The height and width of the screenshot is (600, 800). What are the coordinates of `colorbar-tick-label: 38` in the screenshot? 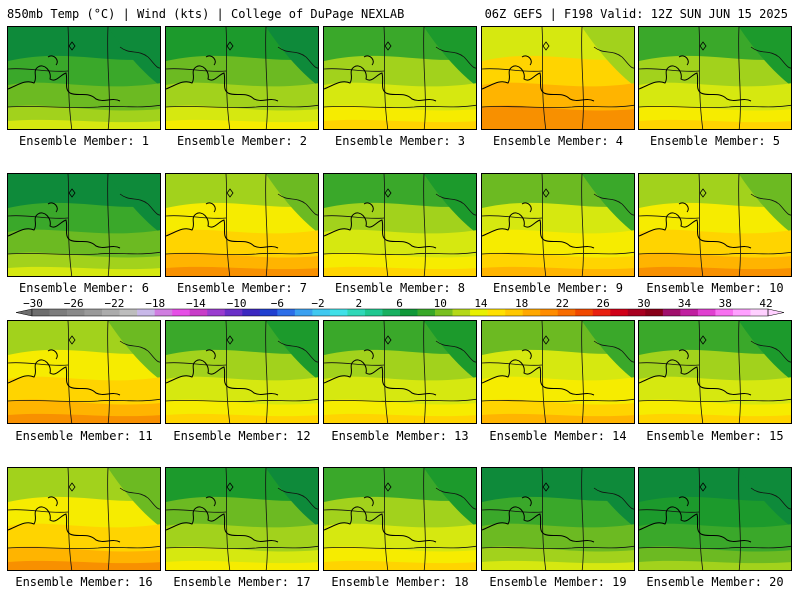 It's located at (725, 304).